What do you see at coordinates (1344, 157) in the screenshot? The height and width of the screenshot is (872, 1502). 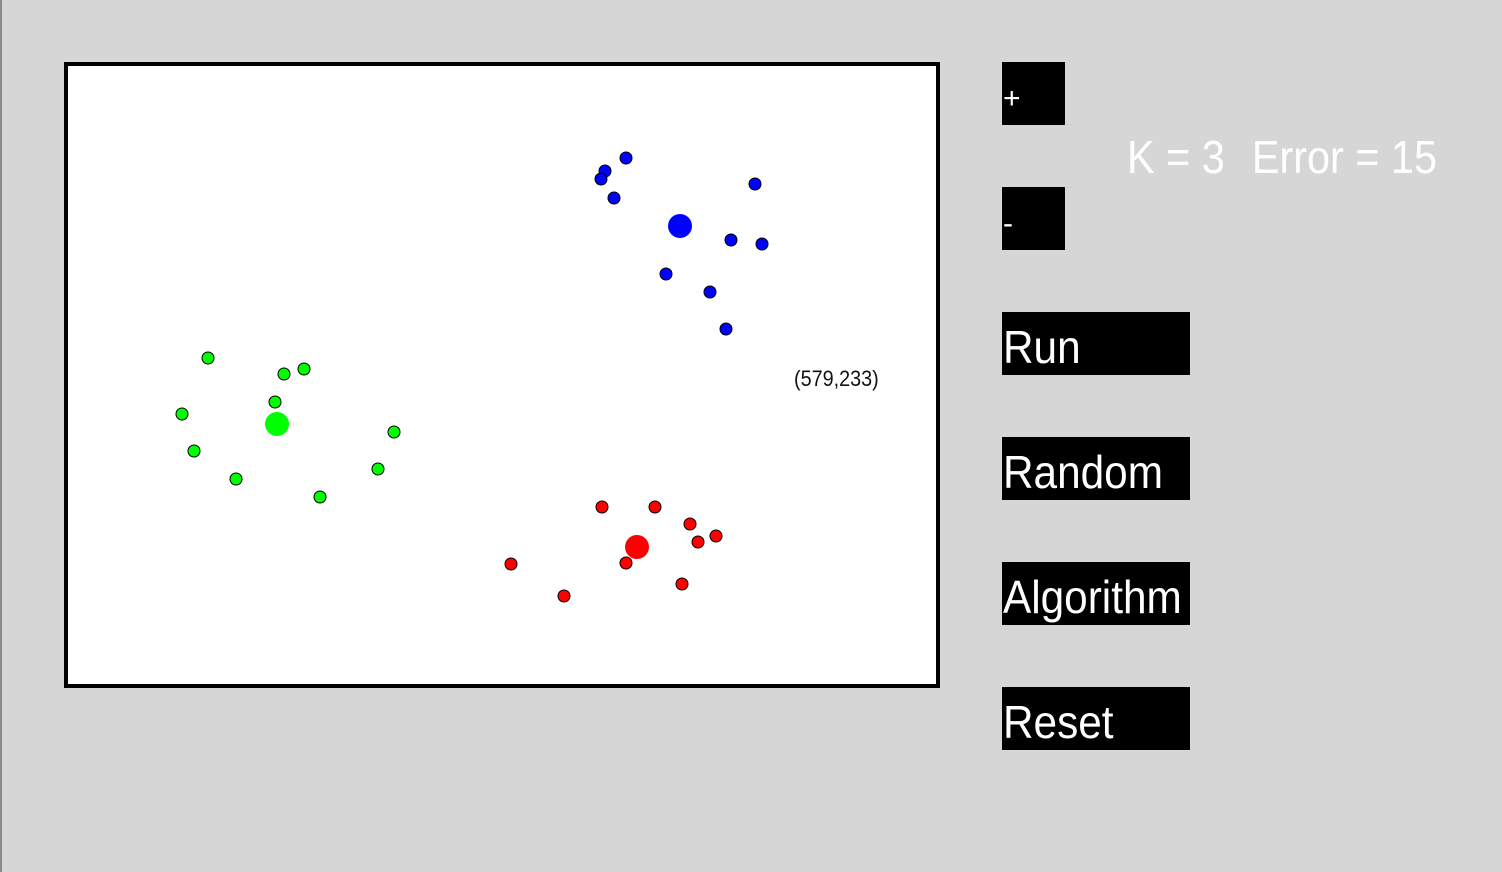 I see `error-value-text: Error = 15` at bounding box center [1344, 157].